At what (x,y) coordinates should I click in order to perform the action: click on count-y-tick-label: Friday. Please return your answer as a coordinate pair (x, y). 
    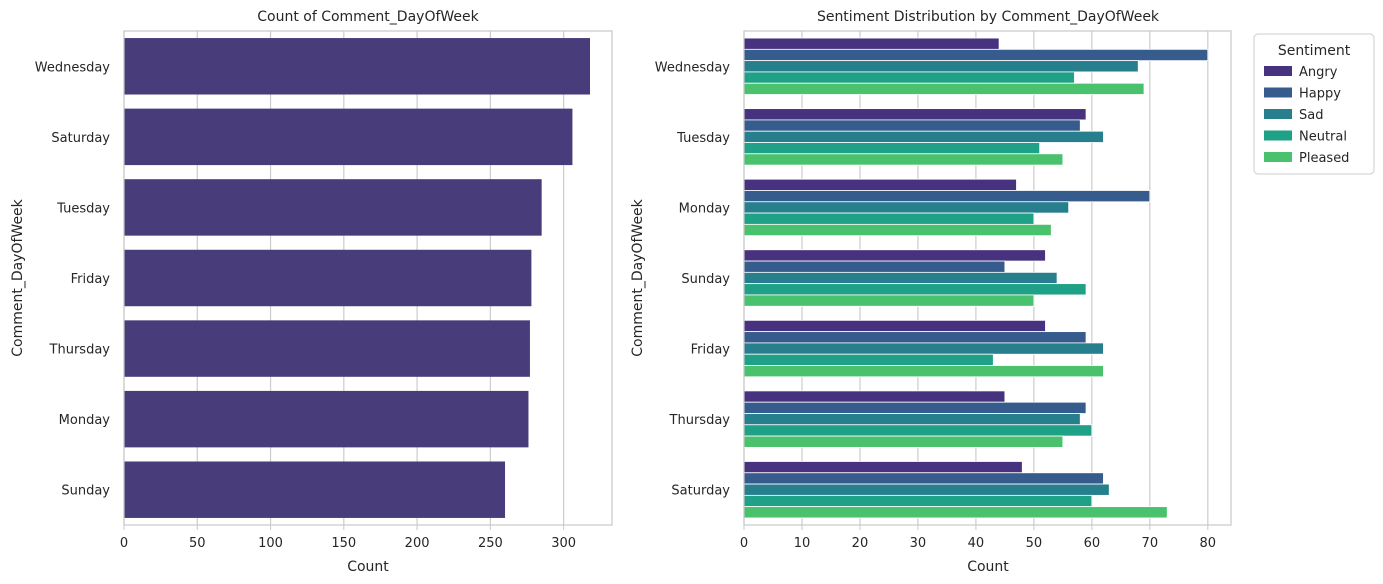
    Looking at the image, I should click on (91, 279).